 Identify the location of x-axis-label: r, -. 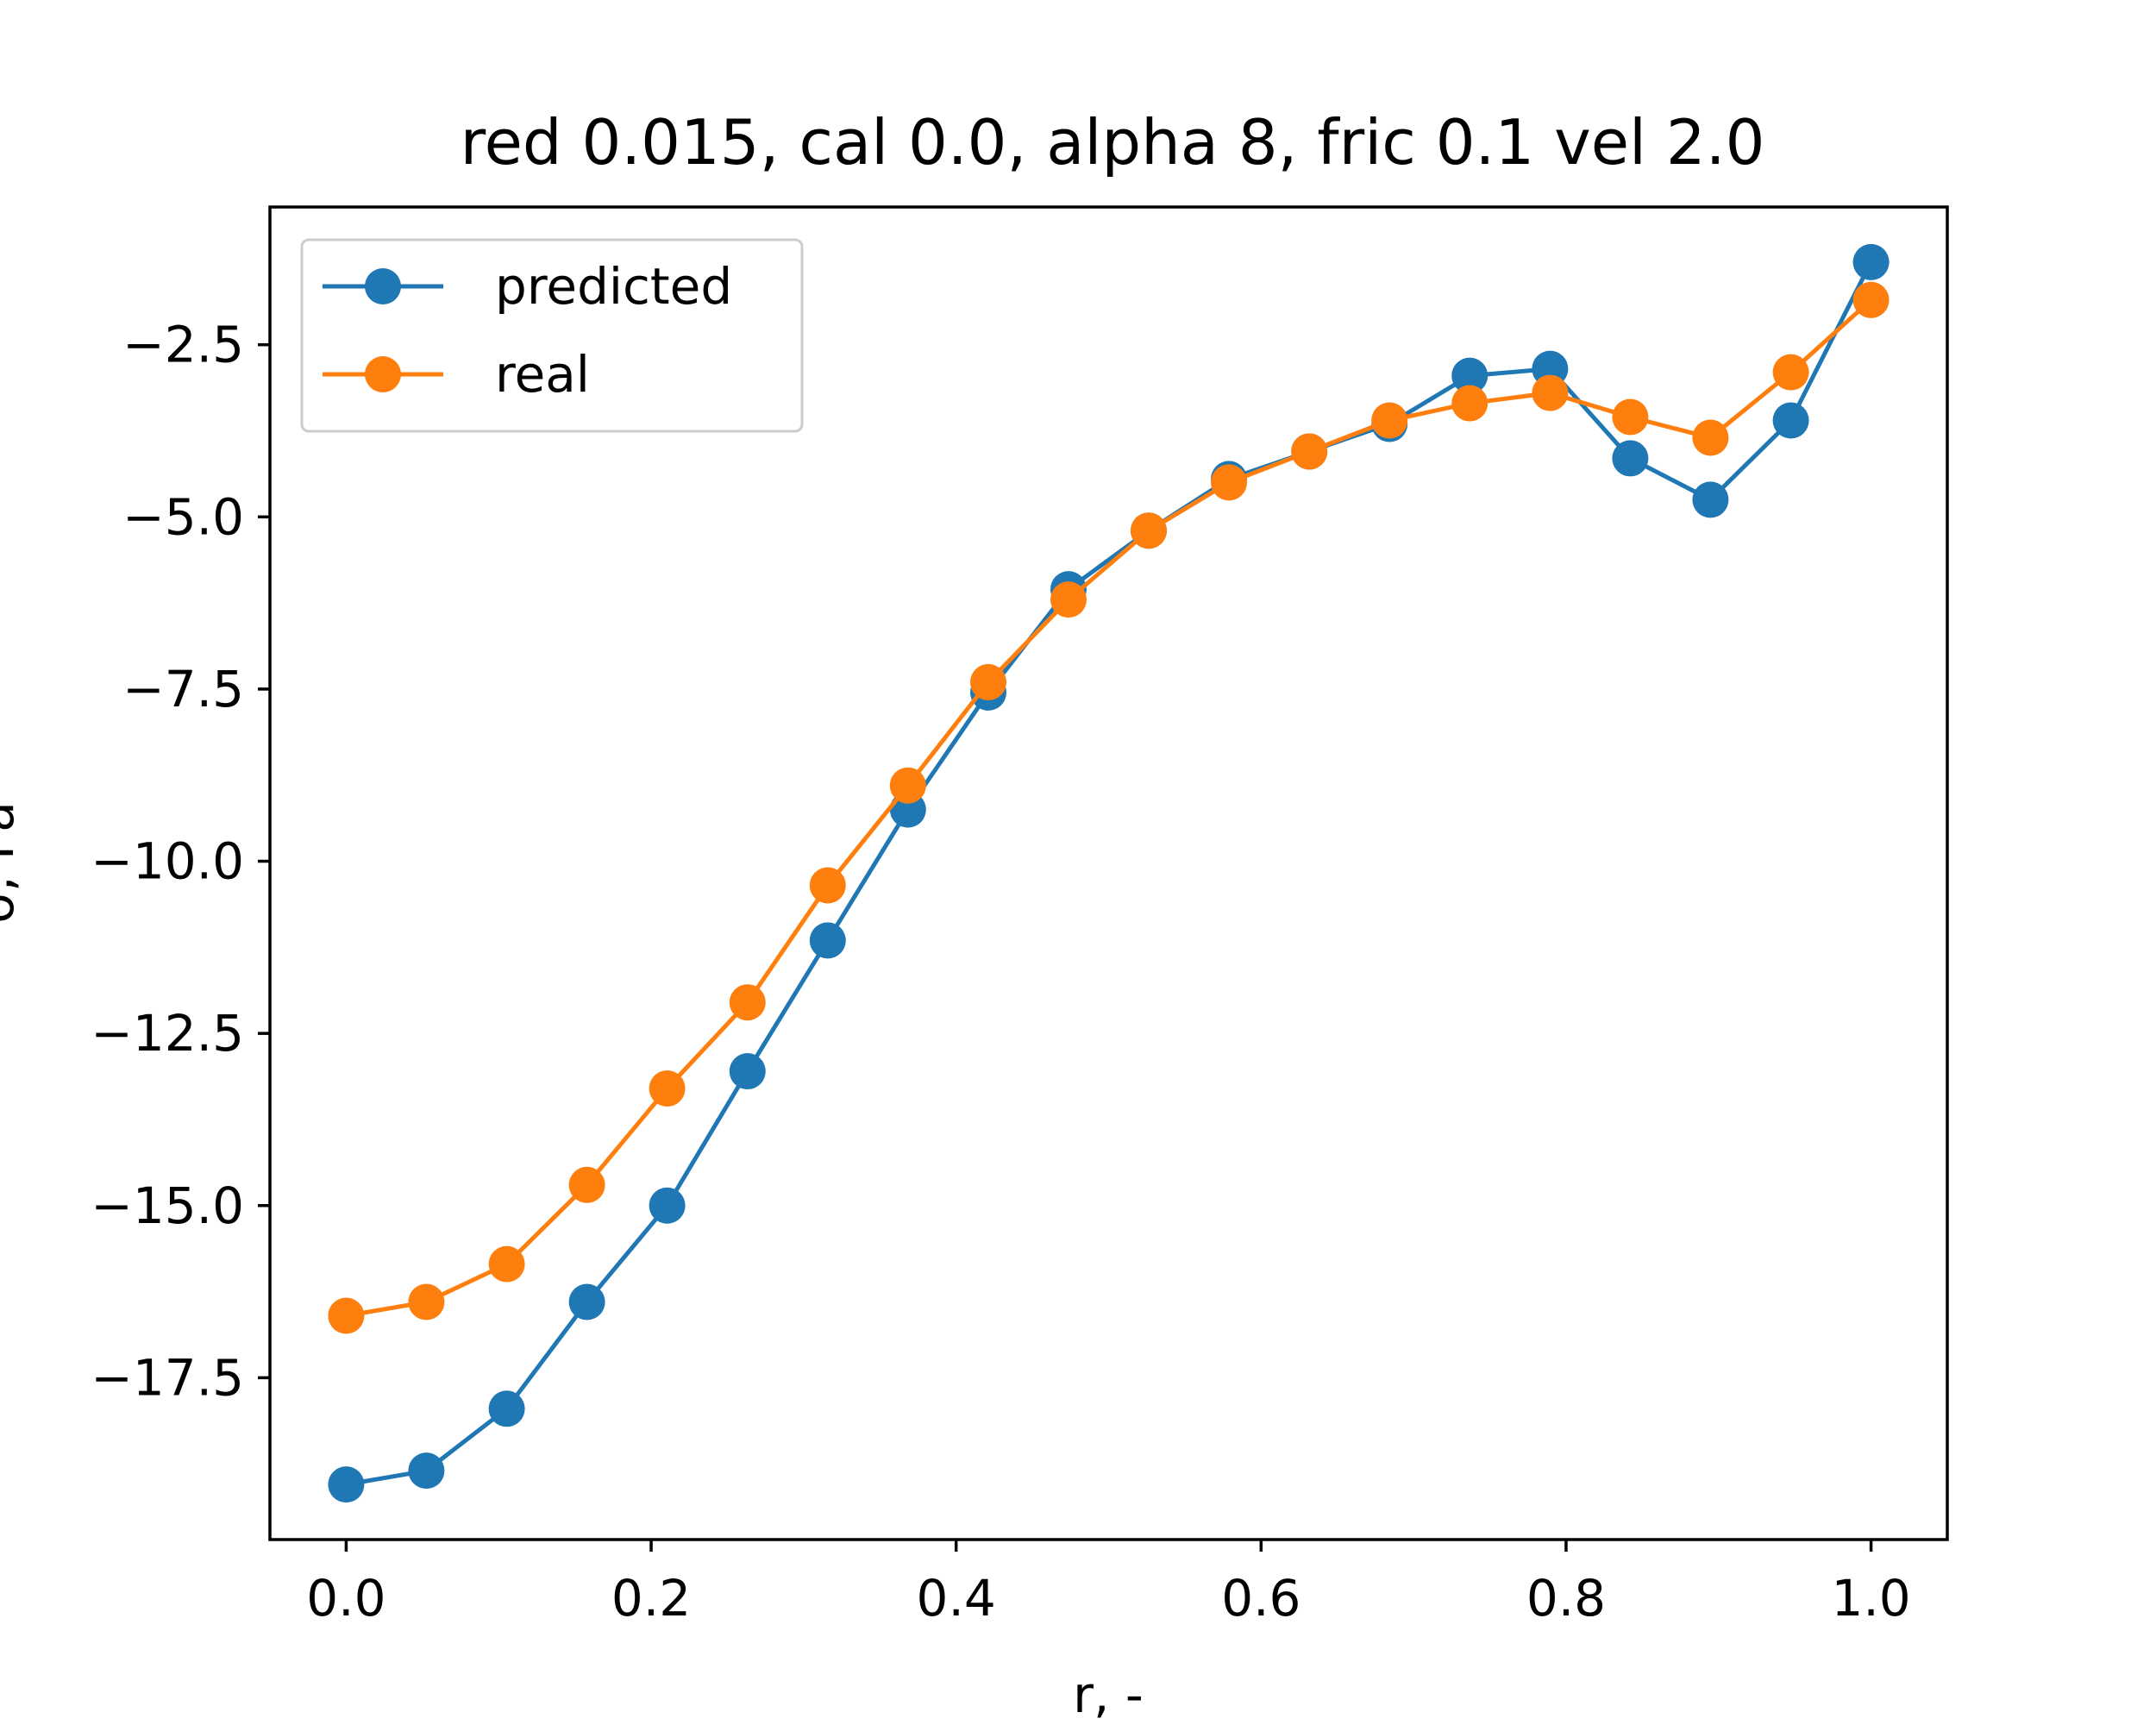
(1108, 1694).